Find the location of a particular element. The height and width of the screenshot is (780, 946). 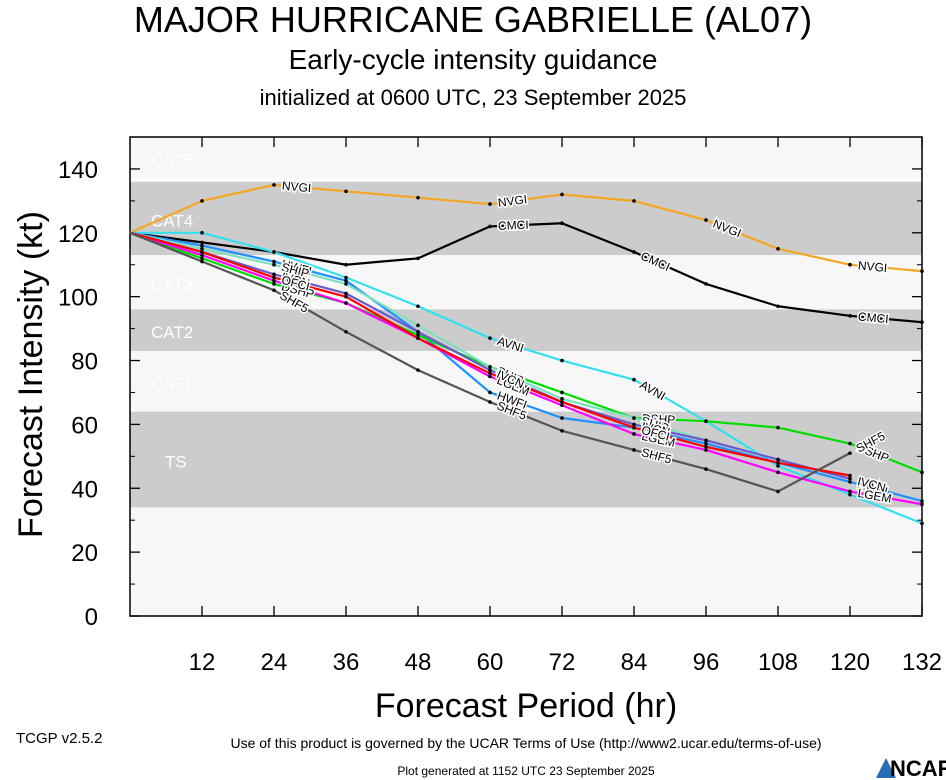

band-ts is located at coordinates (526, 459).